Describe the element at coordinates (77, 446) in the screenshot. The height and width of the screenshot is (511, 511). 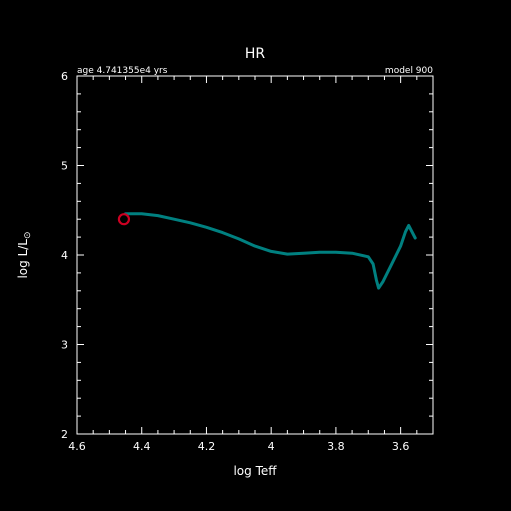
I see `x-tick-label: 4.6` at that location.